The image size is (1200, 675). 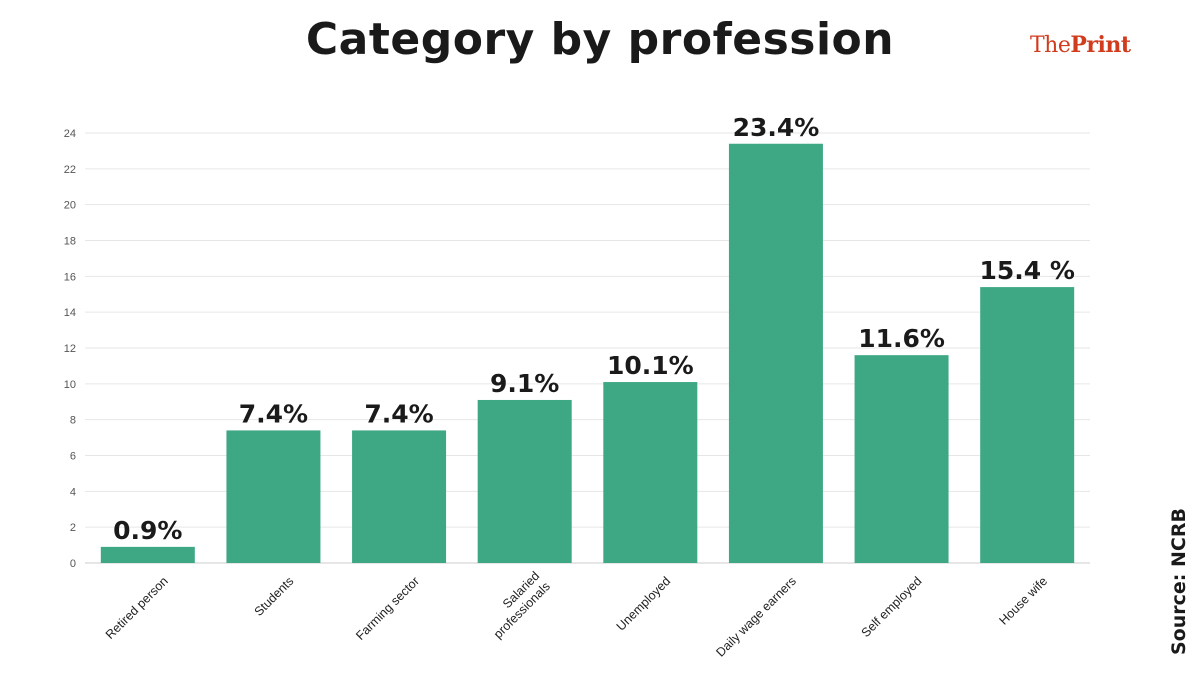 I want to click on x-tick-label-line: Farming sector, so click(x=387, y=608).